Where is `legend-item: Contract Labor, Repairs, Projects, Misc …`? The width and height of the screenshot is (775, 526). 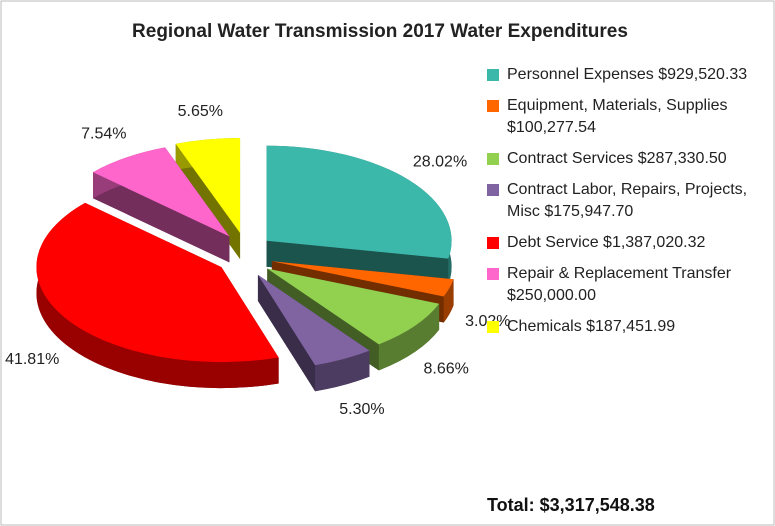 legend-item: Contract Labor, Repairs, Projects, Misc … is located at coordinates (624, 201).